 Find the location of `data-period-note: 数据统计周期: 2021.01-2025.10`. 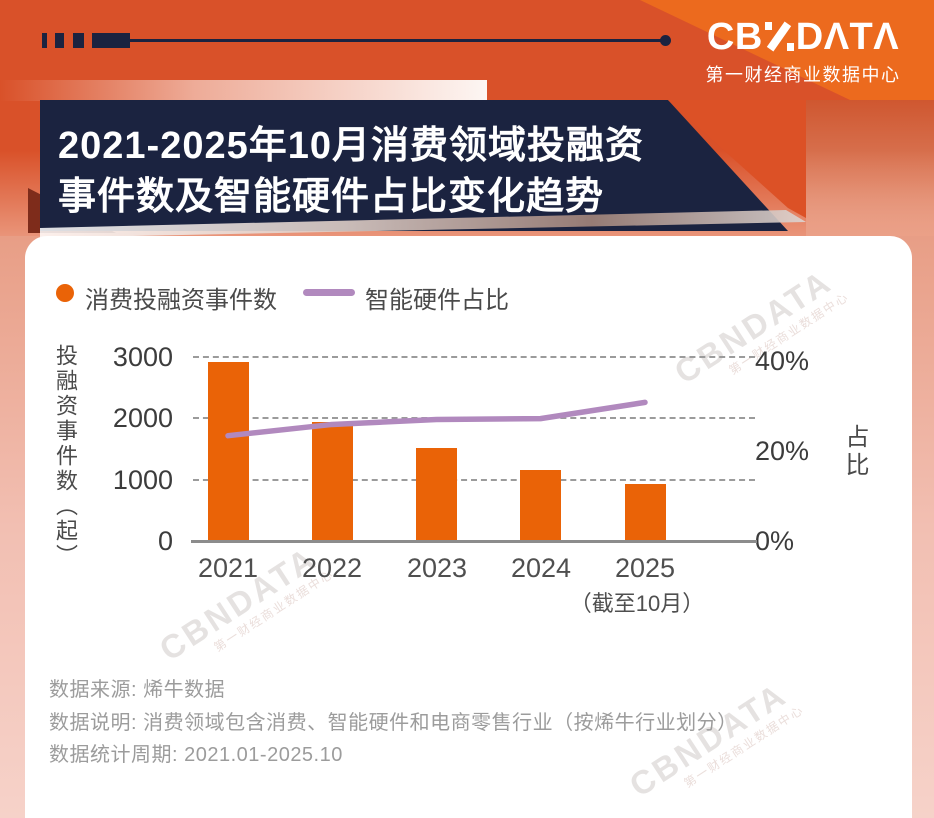

data-period-note: 数据统计周期: 2021.01-2025.10 is located at coordinates (196, 755).